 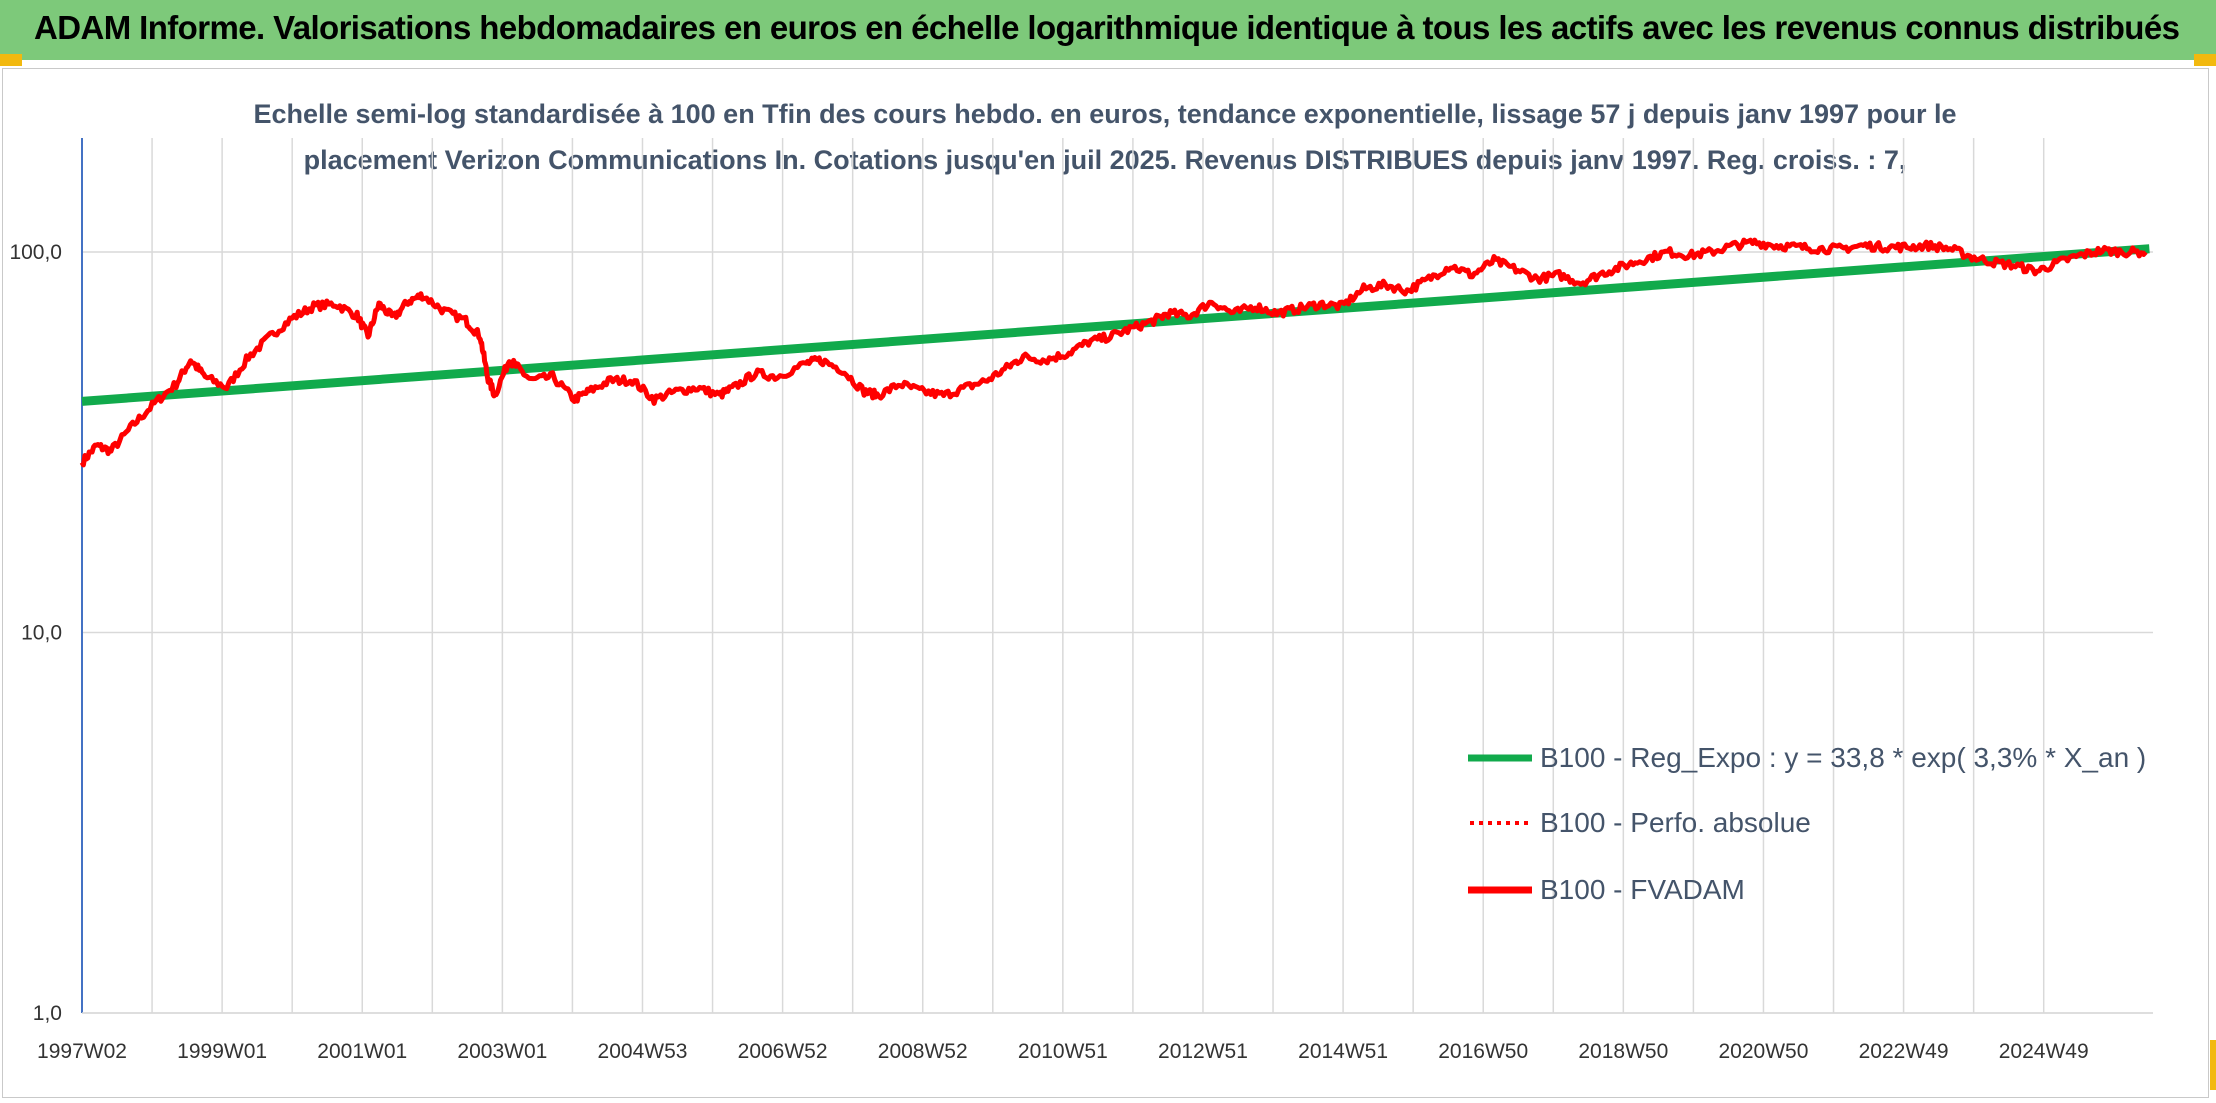 What do you see at coordinates (362, 1051) in the screenshot?
I see `x-tick-label: 2001W01` at bounding box center [362, 1051].